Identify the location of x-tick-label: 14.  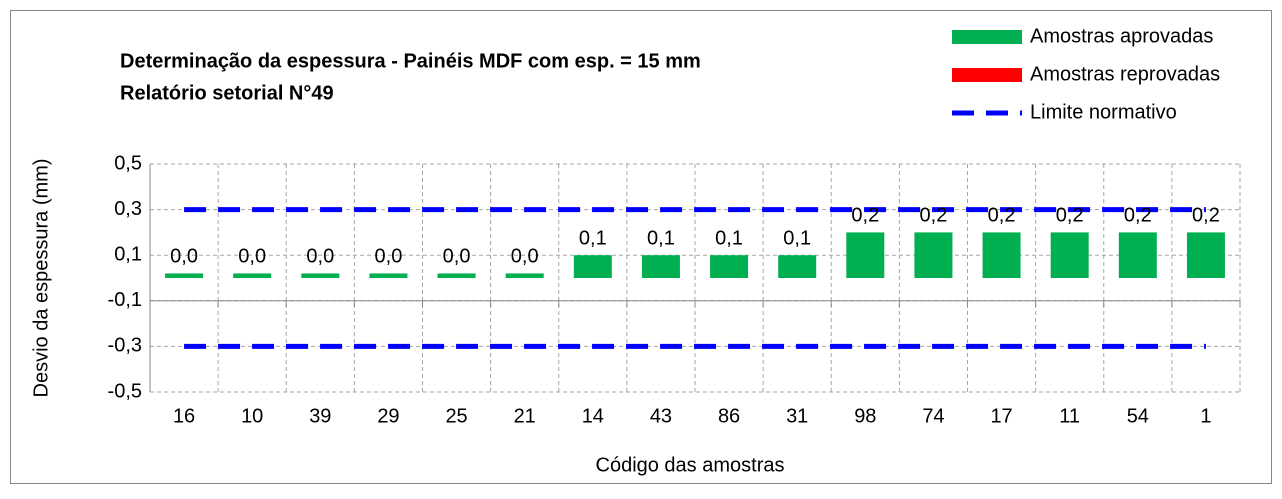
(593, 416).